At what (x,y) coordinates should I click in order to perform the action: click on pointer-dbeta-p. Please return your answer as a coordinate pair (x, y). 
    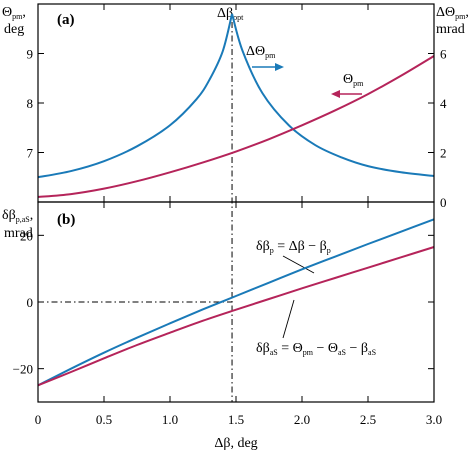
    Looking at the image, I should click on (298, 264).